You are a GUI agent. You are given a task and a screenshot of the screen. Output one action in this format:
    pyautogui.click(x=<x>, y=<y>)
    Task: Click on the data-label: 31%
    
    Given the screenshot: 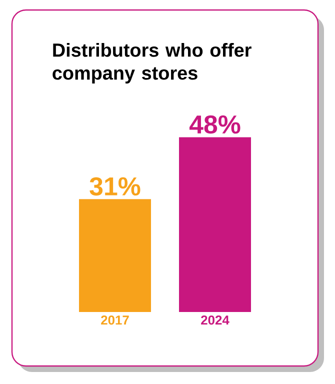 What is the action you would take?
    pyautogui.click(x=115, y=186)
    